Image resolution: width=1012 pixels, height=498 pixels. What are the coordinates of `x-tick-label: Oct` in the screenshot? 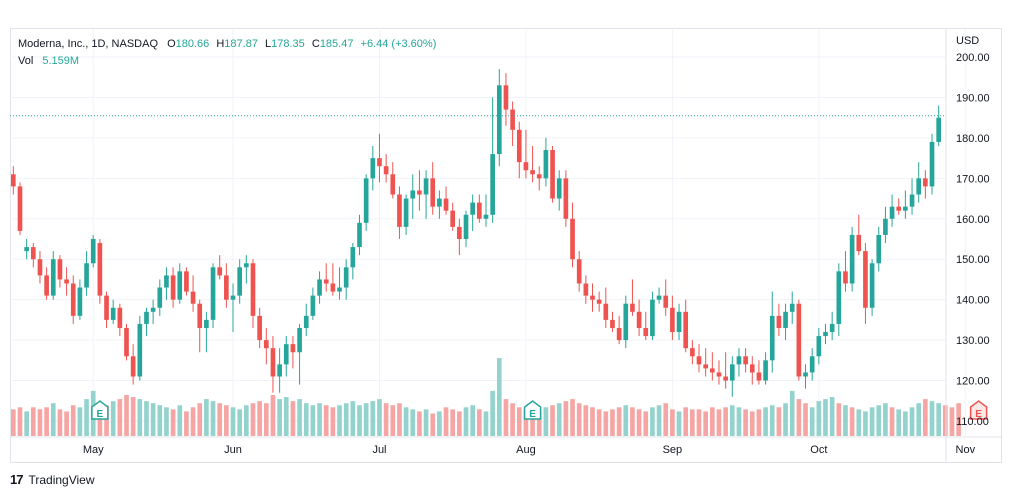 It's located at (818, 450).